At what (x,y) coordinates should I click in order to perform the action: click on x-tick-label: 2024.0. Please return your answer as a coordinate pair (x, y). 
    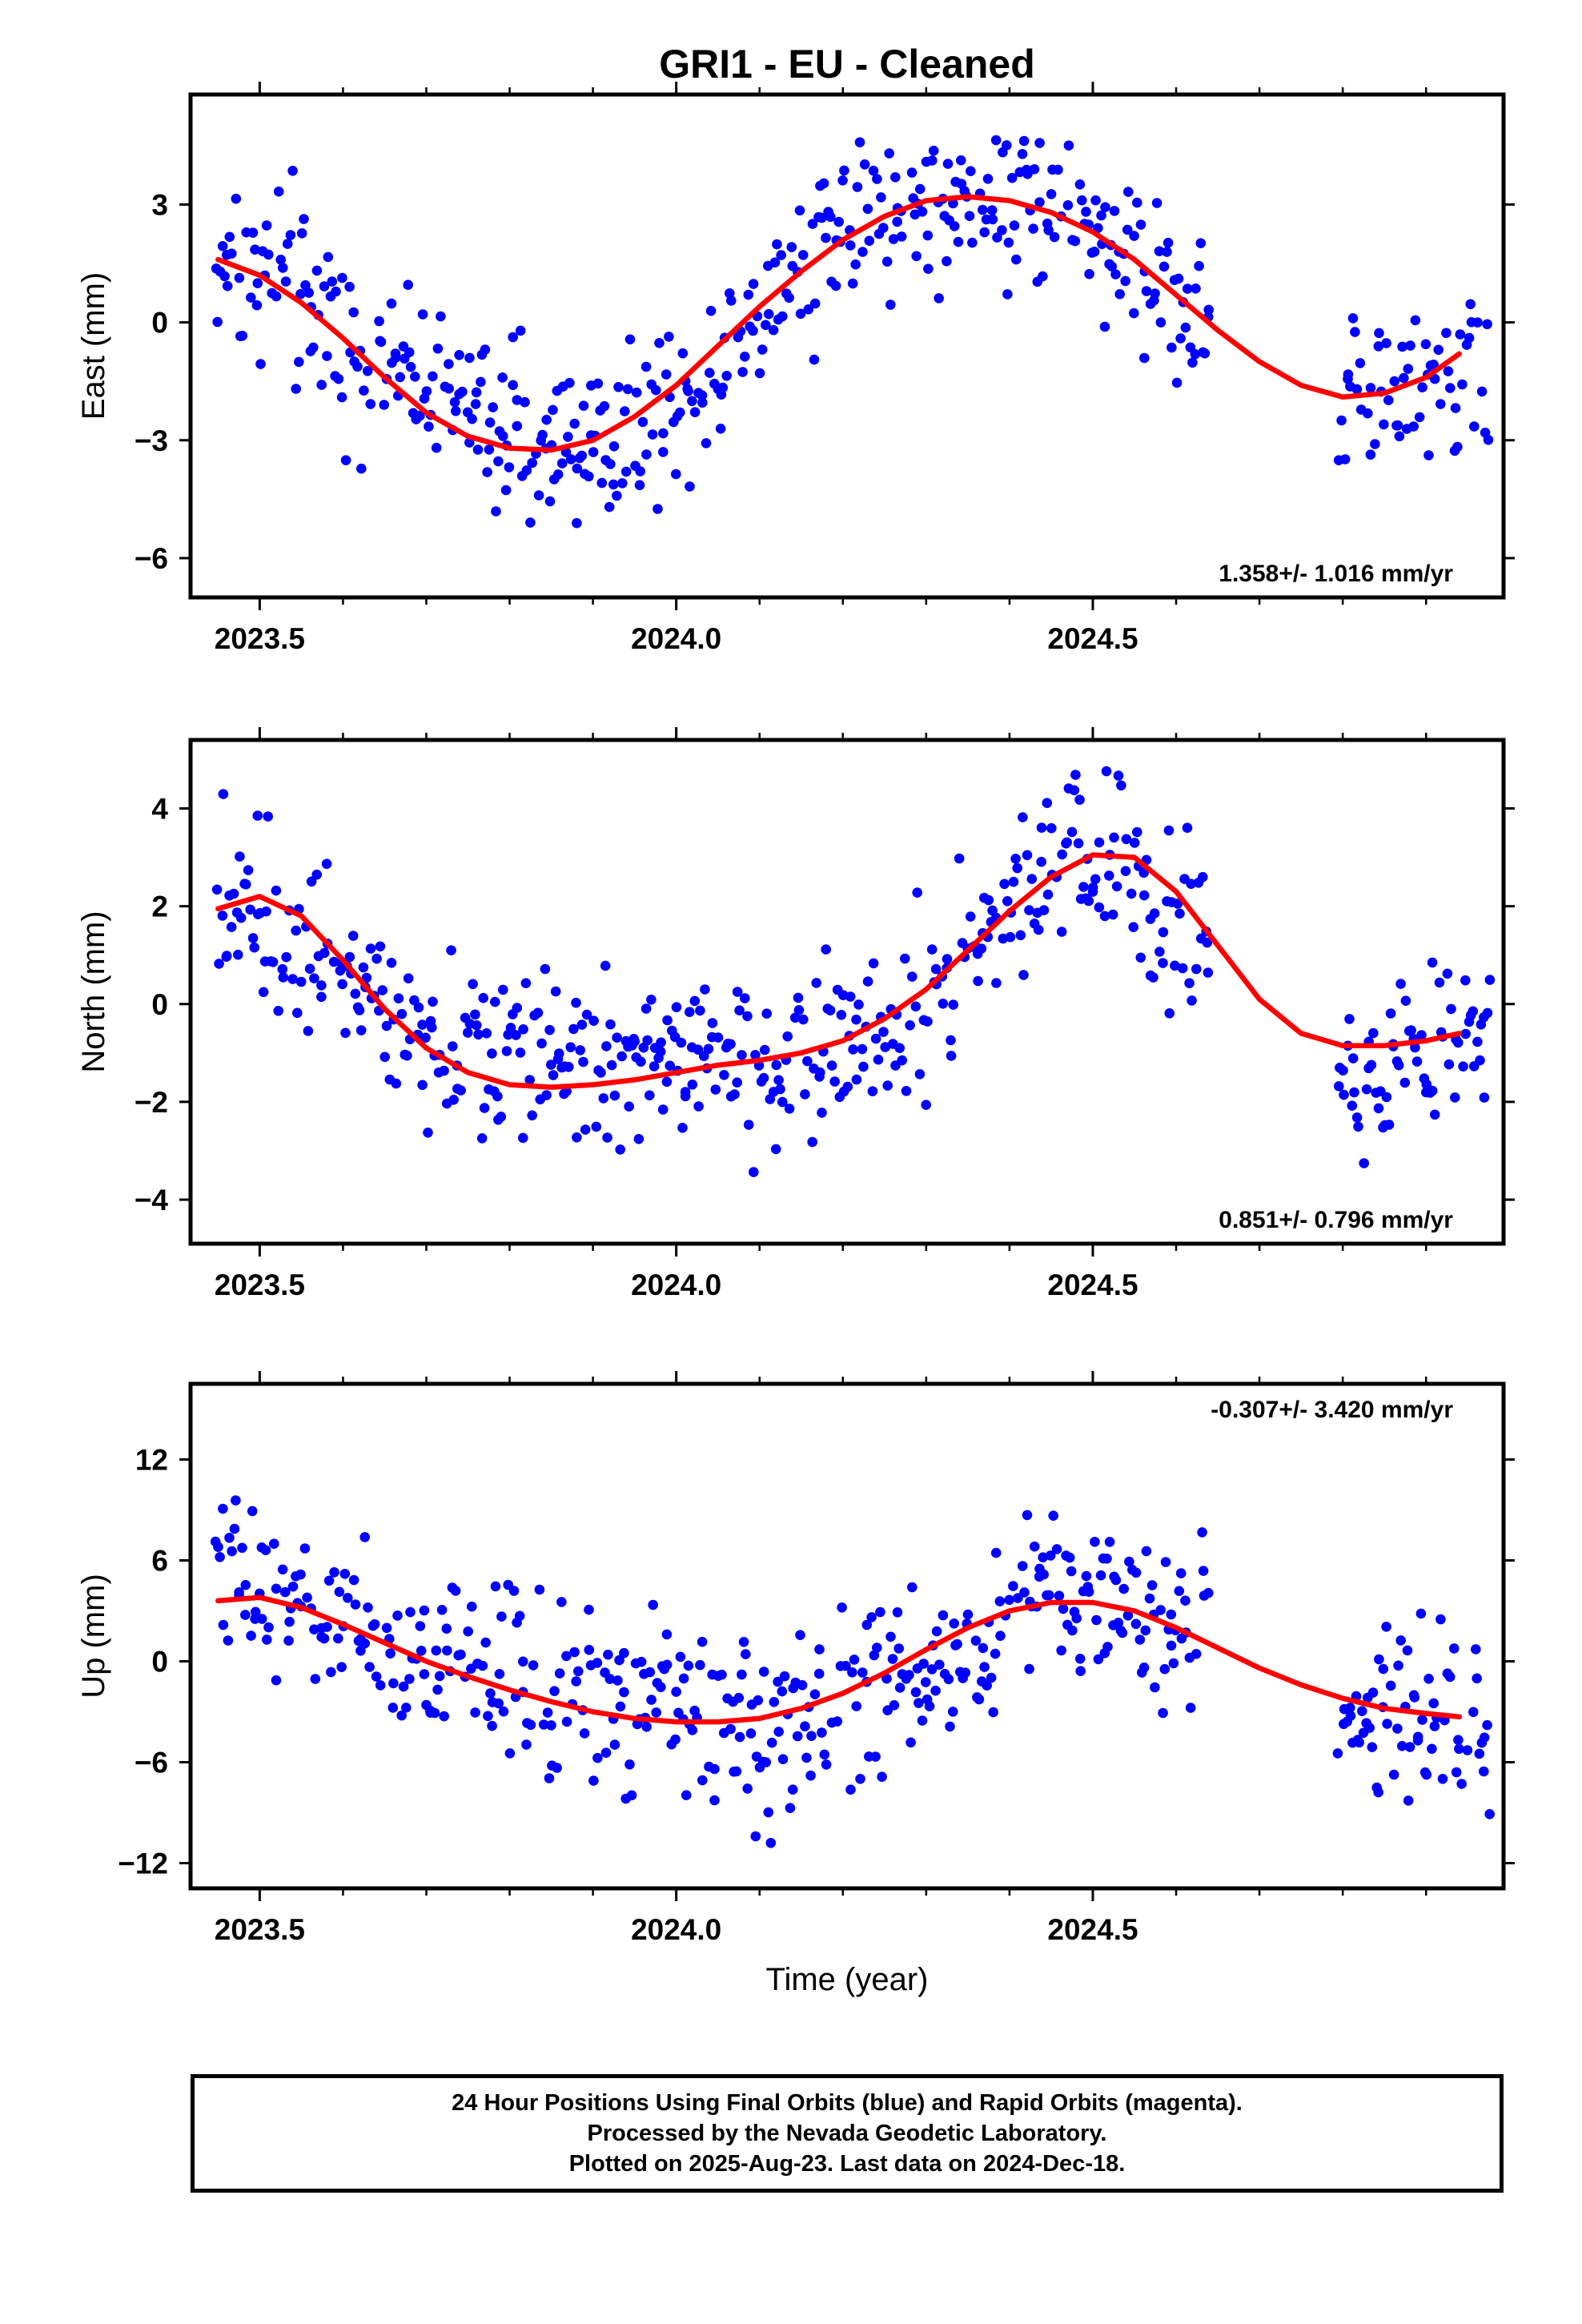
    Looking at the image, I should click on (676, 1929).